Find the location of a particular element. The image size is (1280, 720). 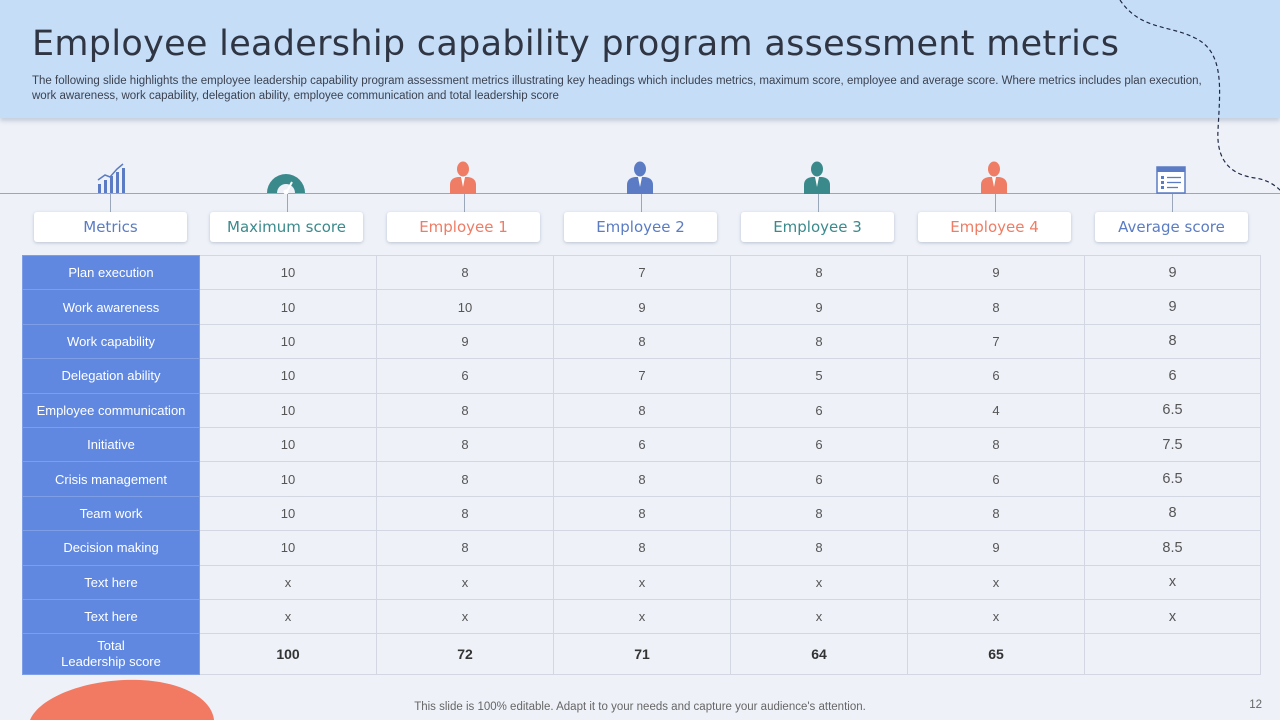

metric-label: Crisis management is located at coordinates (111, 479).